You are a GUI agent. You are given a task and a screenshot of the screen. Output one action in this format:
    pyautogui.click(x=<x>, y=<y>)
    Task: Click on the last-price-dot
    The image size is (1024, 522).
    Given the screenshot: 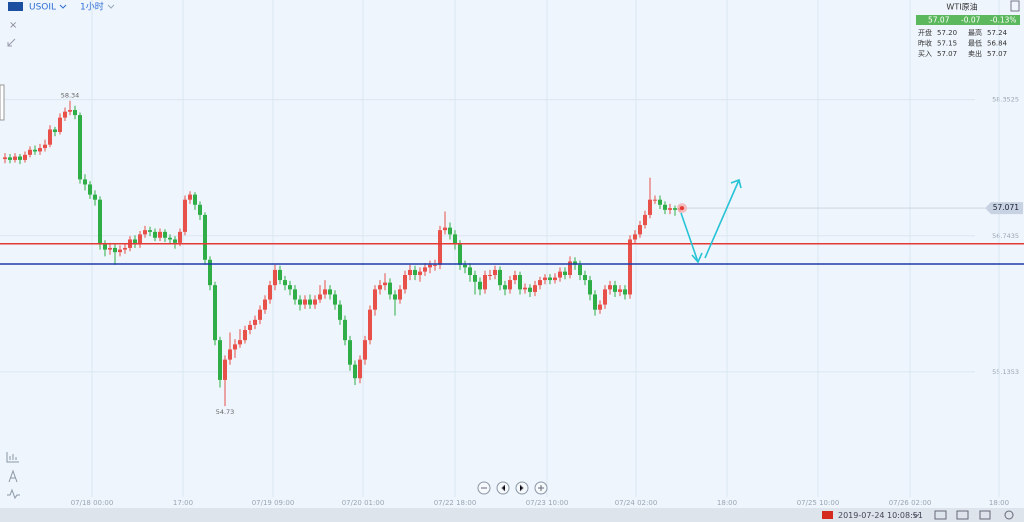 What is the action you would take?
    pyautogui.click(x=682, y=208)
    